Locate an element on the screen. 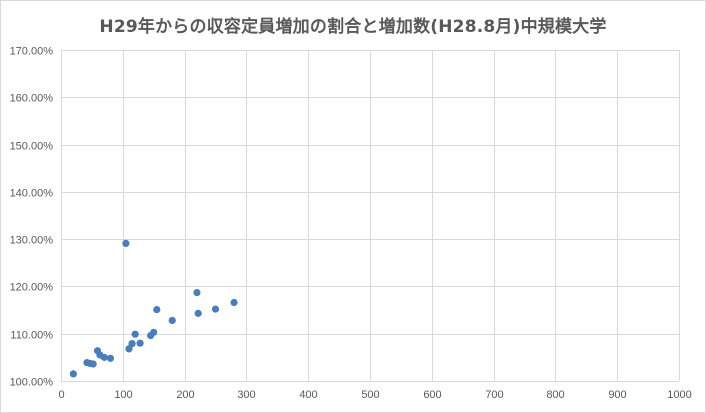 The image size is (706, 413). y-tick-label: 160.00% is located at coordinates (32, 99).